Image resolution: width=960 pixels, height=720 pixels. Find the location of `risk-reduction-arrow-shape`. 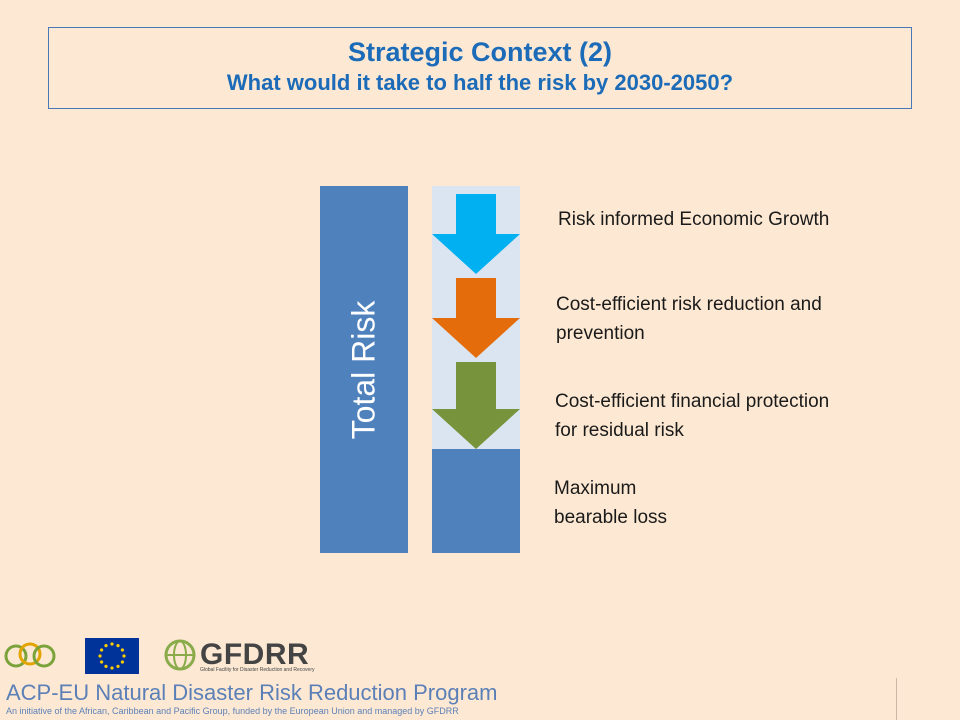

risk-reduction-arrow-shape is located at coordinates (476, 318).